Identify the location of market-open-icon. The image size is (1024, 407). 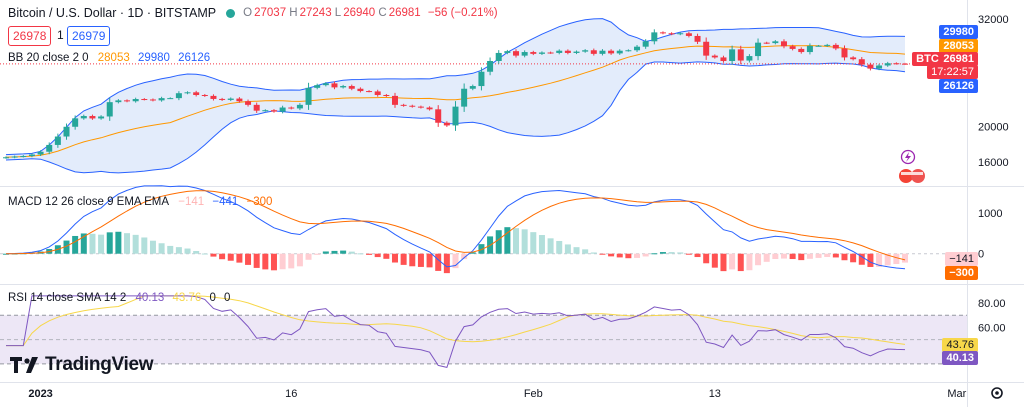
(231, 13).